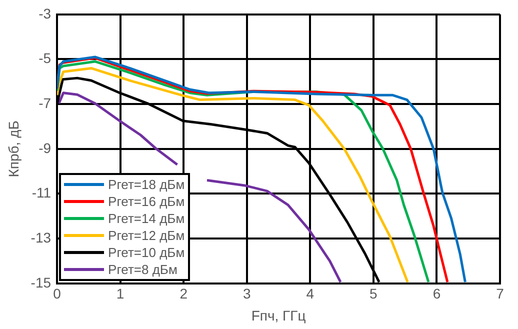  Describe the element at coordinates (436, 294) in the screenshot. I see `x-tick-label: 6` at that location.